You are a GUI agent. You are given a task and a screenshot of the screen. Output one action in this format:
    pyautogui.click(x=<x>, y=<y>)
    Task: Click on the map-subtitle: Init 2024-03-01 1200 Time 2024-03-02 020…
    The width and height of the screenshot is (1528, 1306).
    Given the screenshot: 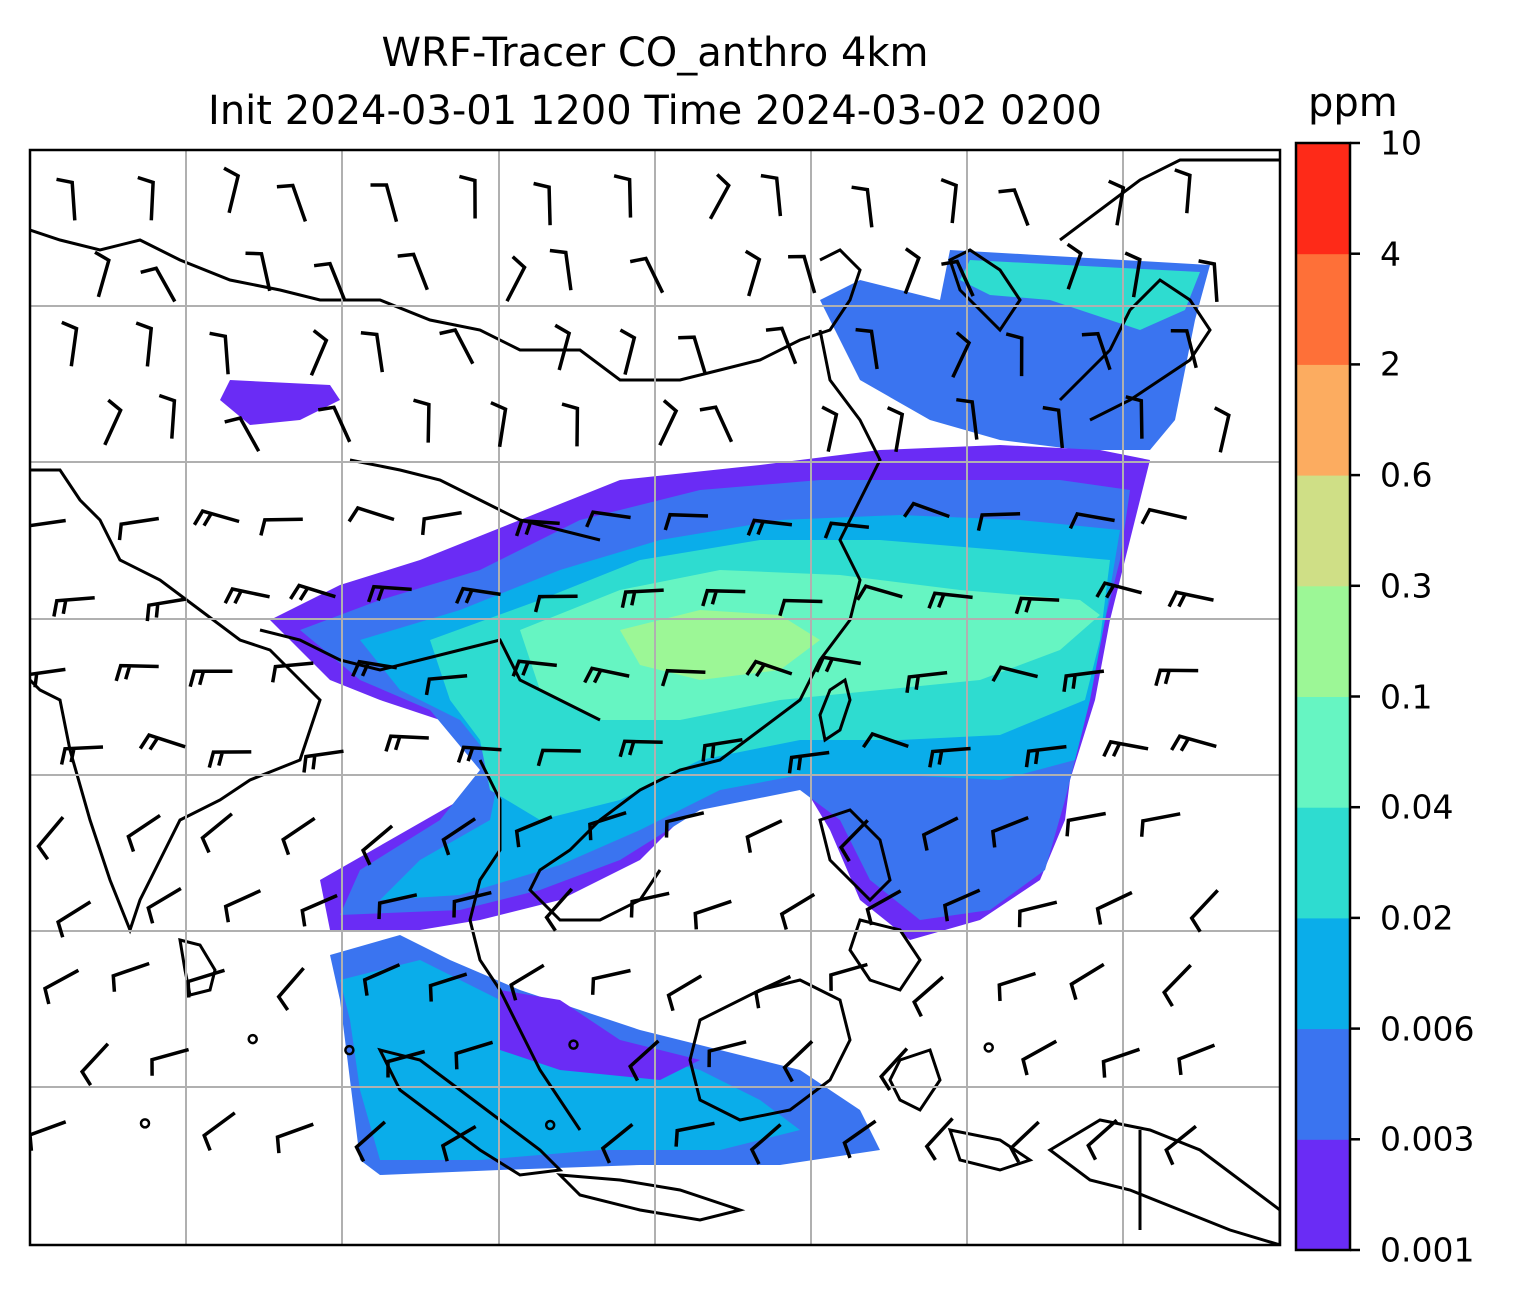 What is the action you would take?
    pyautogui.click(x=655, y=111)
    